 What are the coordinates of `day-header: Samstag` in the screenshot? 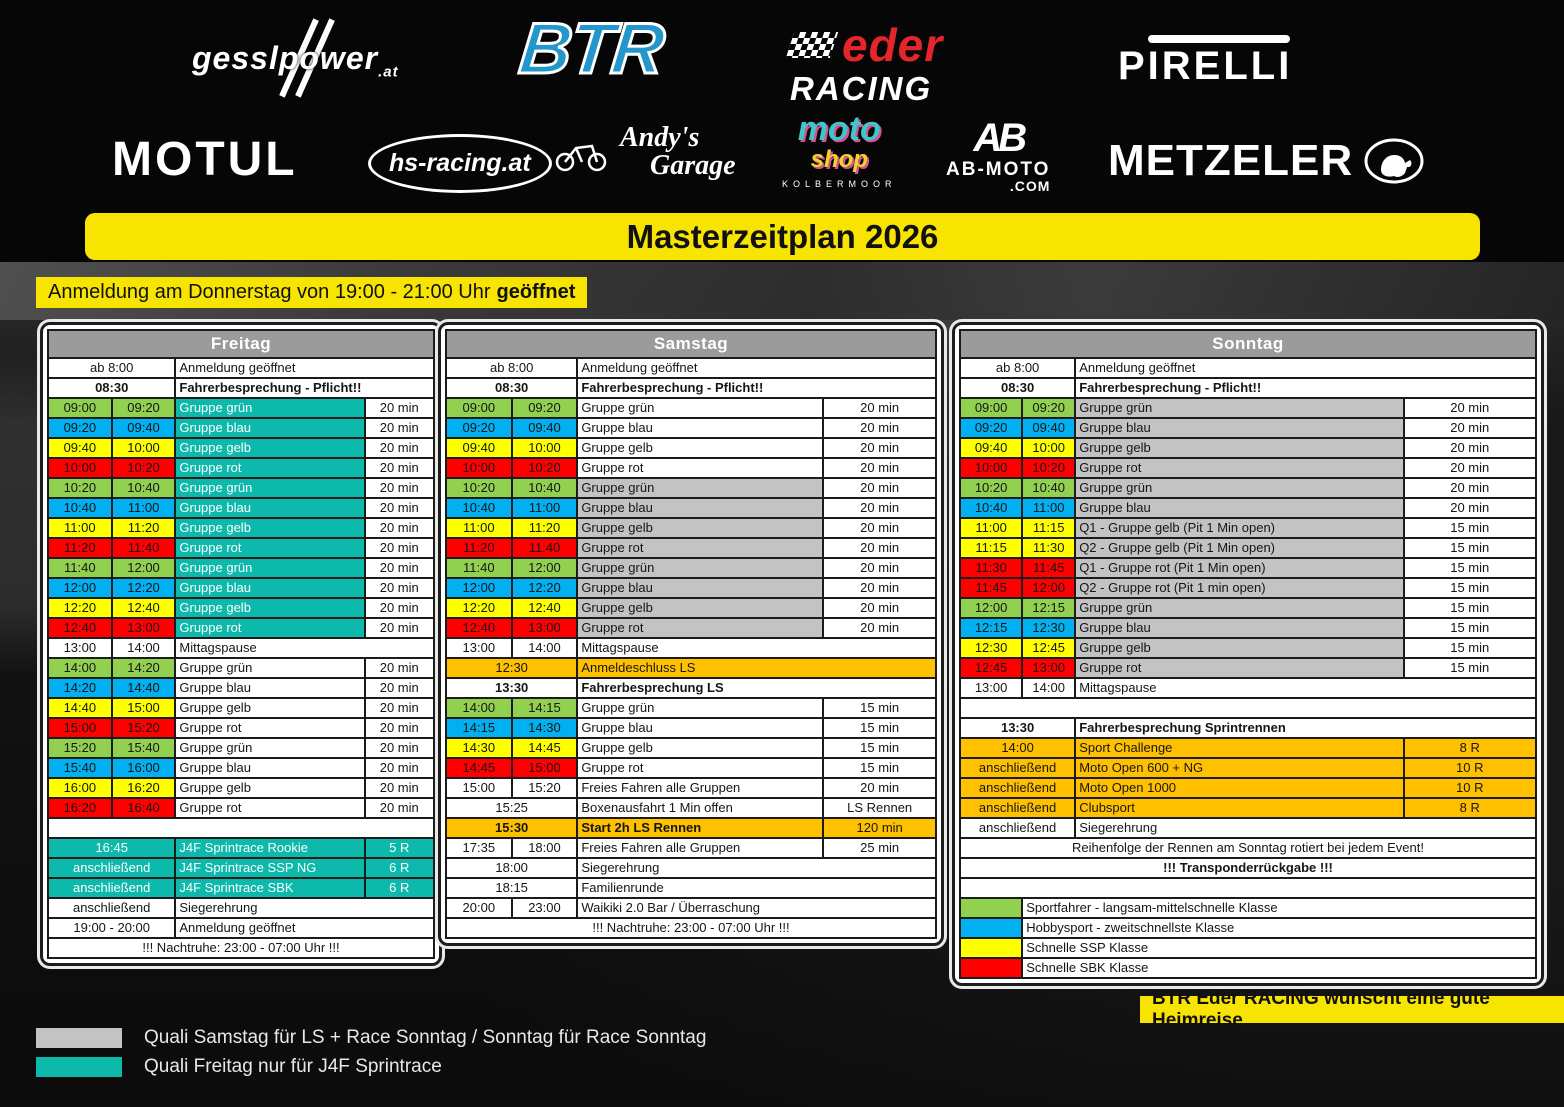 It's located at (691, 344).